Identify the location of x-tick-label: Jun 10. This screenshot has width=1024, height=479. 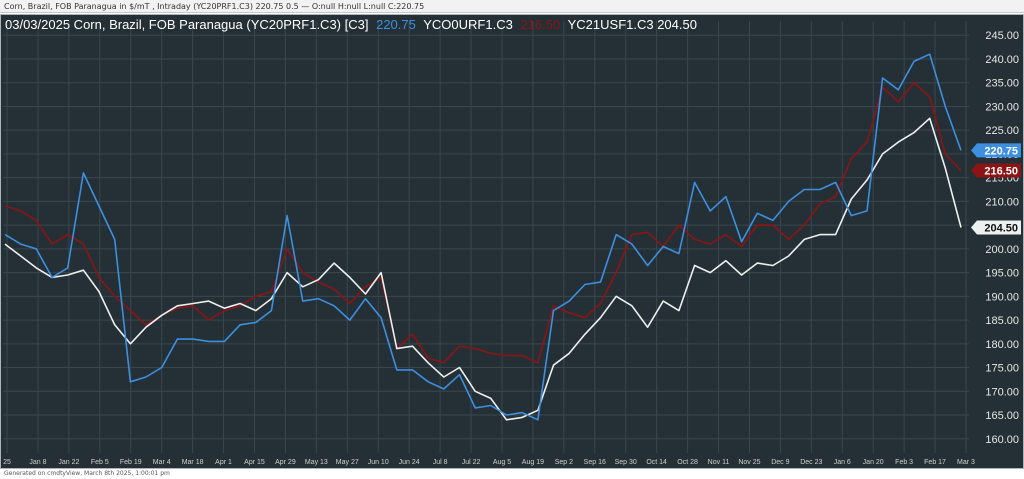
(378, 462).